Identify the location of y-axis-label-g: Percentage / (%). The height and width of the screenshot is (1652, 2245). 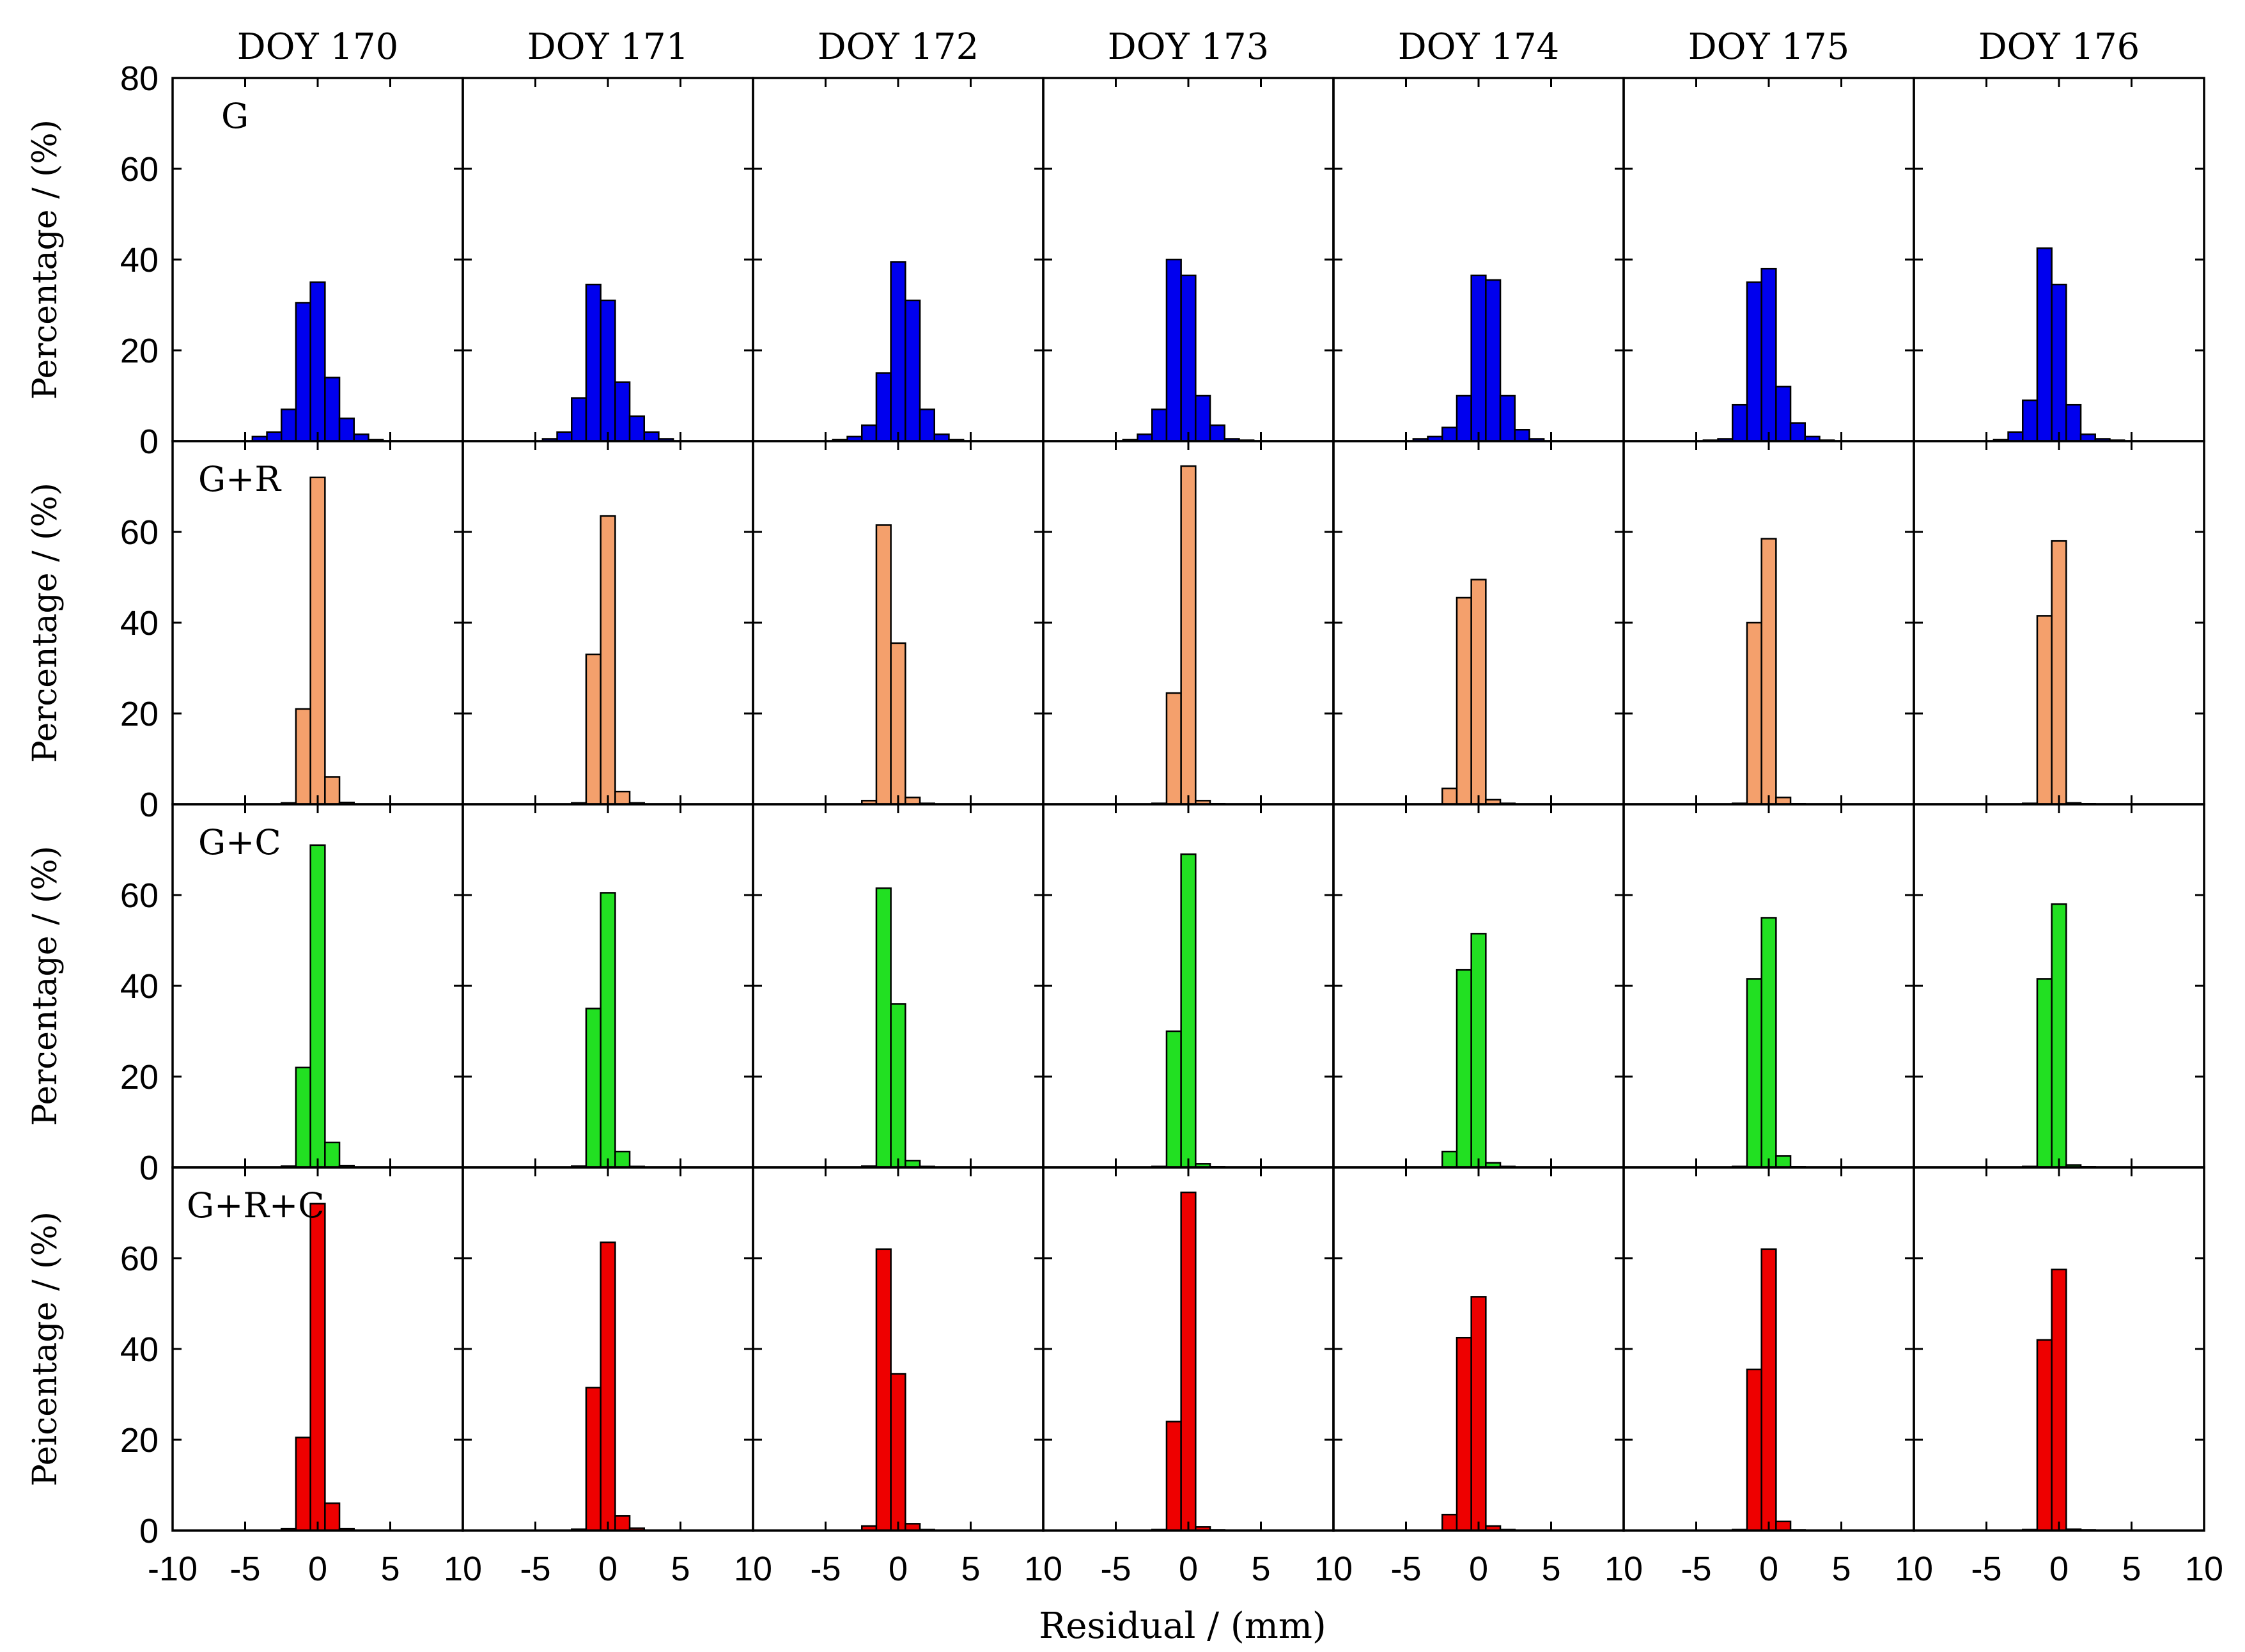
(45, 260).